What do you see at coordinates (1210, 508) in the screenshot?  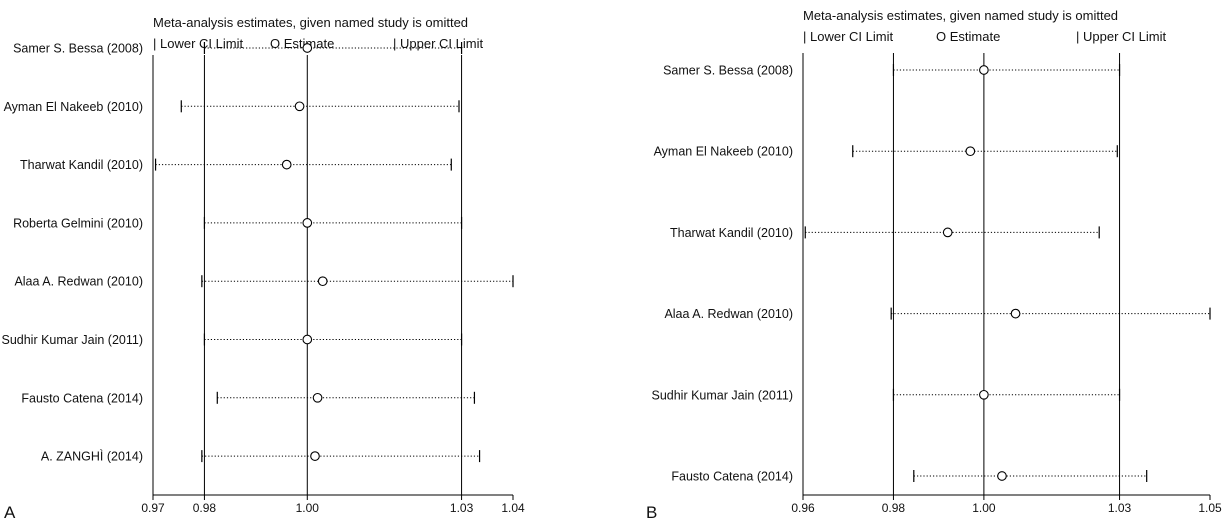 I see `panel-b-x-tick-label: 1.05` at bounding box center [1210, 508].